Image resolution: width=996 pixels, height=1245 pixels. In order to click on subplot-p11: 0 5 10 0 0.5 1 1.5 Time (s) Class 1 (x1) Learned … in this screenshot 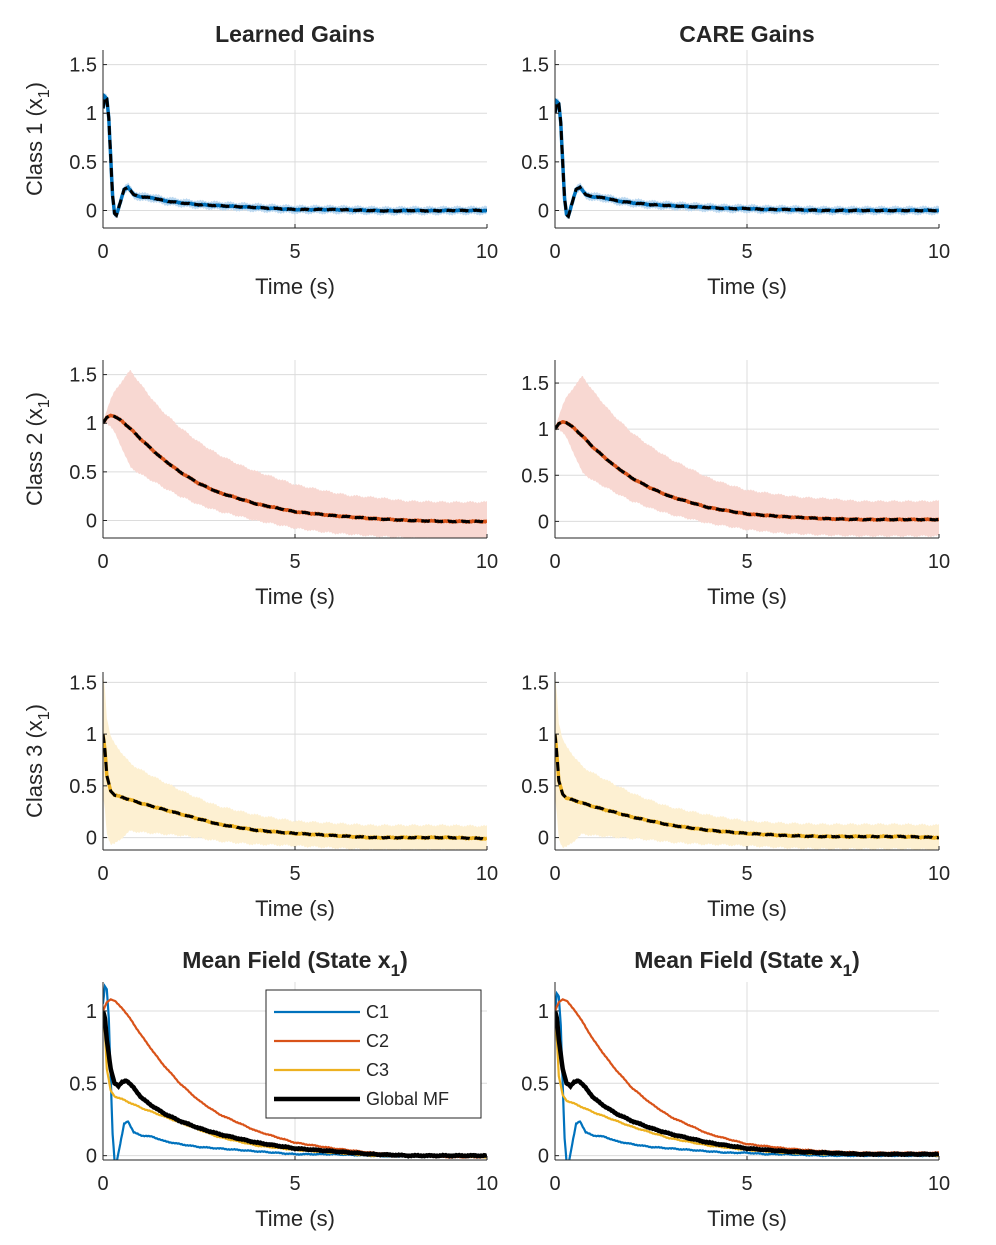, I will do `click(260, 160)`.